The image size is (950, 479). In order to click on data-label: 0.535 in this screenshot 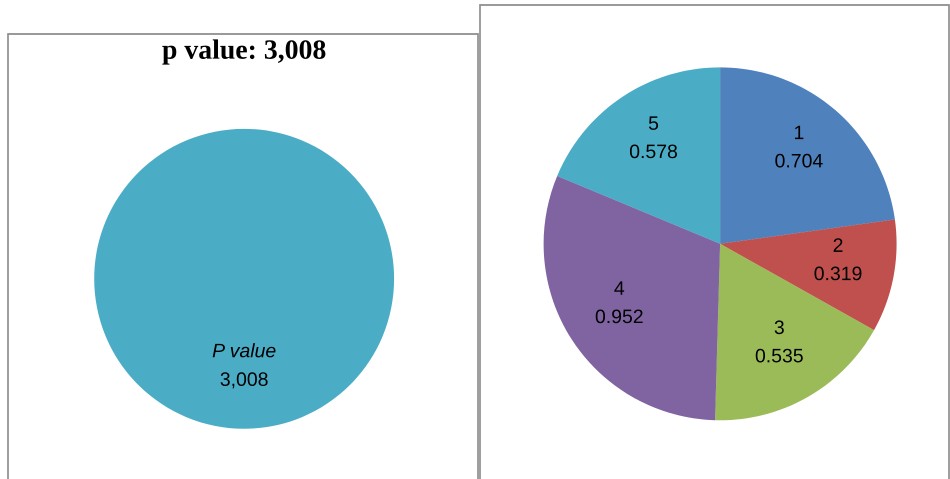, I will do `click(779, 355)`.